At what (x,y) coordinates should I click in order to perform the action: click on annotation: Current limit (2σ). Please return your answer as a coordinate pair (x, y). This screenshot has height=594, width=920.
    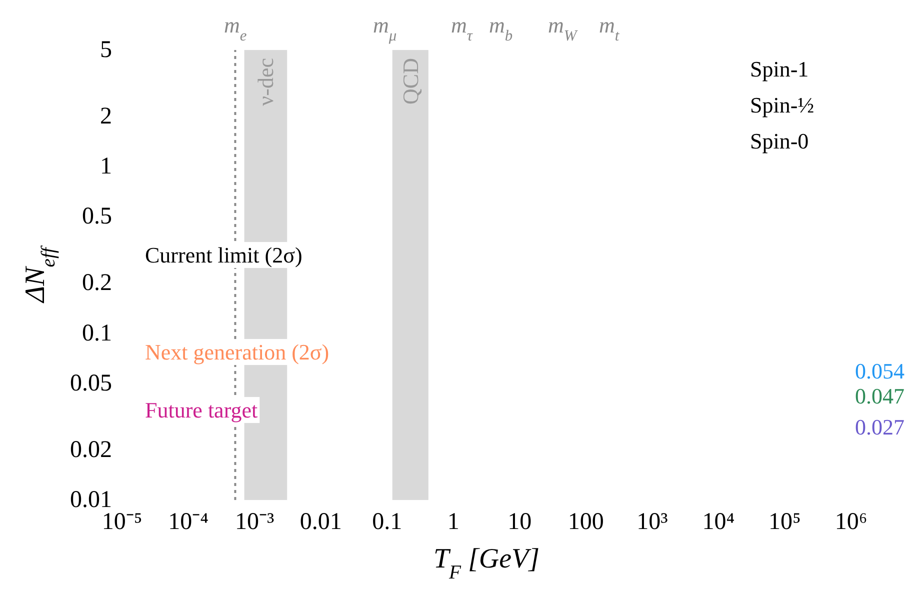
    Looking at the image, I should click on (223, 255).